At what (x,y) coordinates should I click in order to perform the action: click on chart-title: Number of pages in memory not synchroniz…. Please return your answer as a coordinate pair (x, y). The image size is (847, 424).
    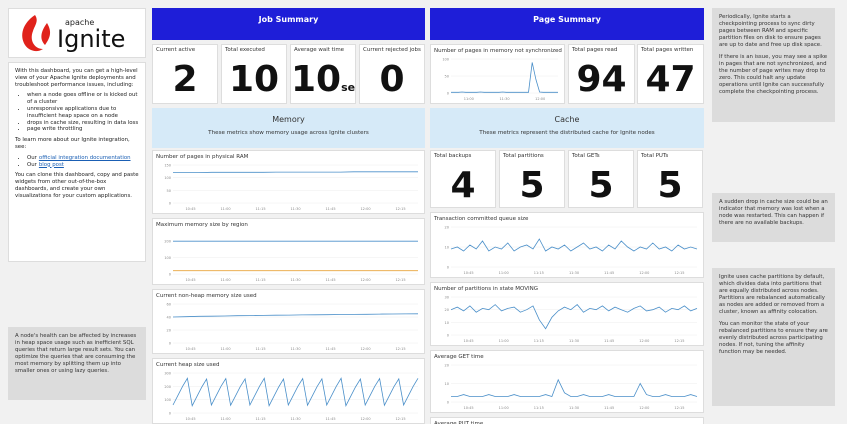
    Looking at the image, I should click on (498, 51).